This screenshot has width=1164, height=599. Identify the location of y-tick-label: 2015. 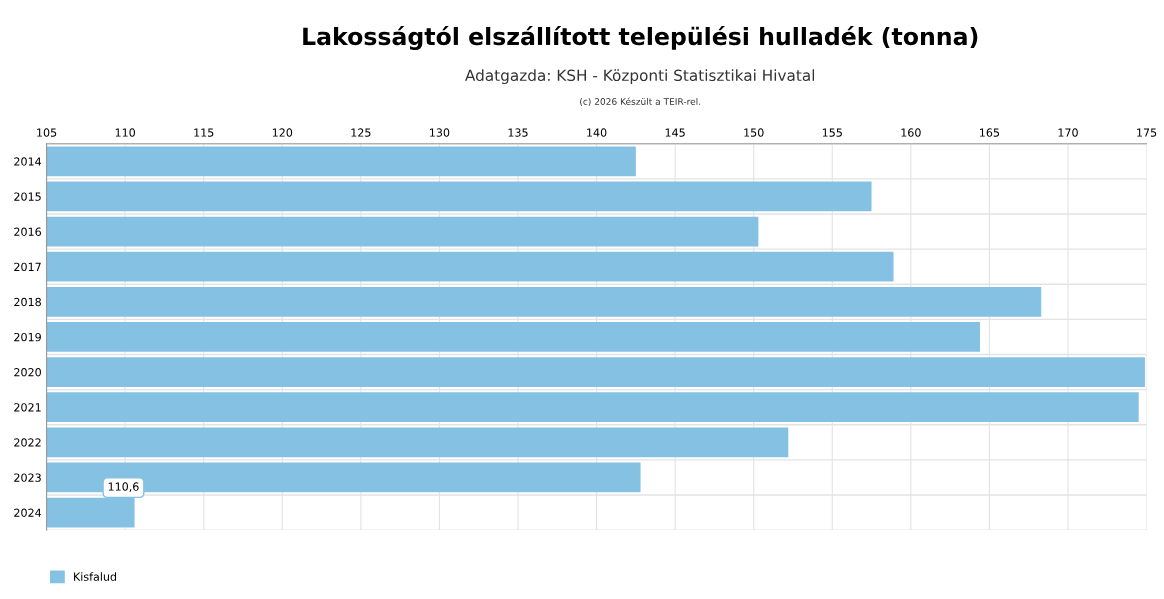
(27, 196).